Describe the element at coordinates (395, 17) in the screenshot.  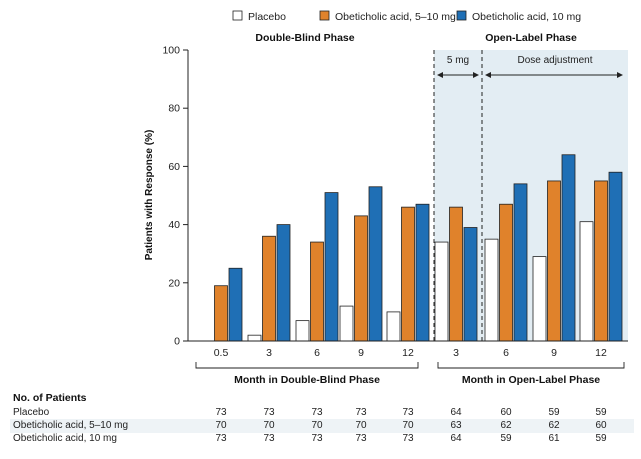
I see `legend-label-oca-5-10: Obeticholic acid, 5–10 mg` at that location.